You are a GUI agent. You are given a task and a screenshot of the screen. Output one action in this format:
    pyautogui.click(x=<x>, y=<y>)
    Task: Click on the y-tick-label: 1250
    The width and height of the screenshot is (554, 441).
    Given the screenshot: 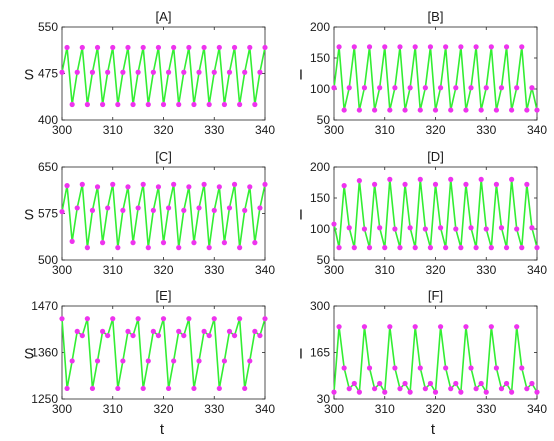 What is the action you would take?
    pyautogui.click(x=44, y=399)
    